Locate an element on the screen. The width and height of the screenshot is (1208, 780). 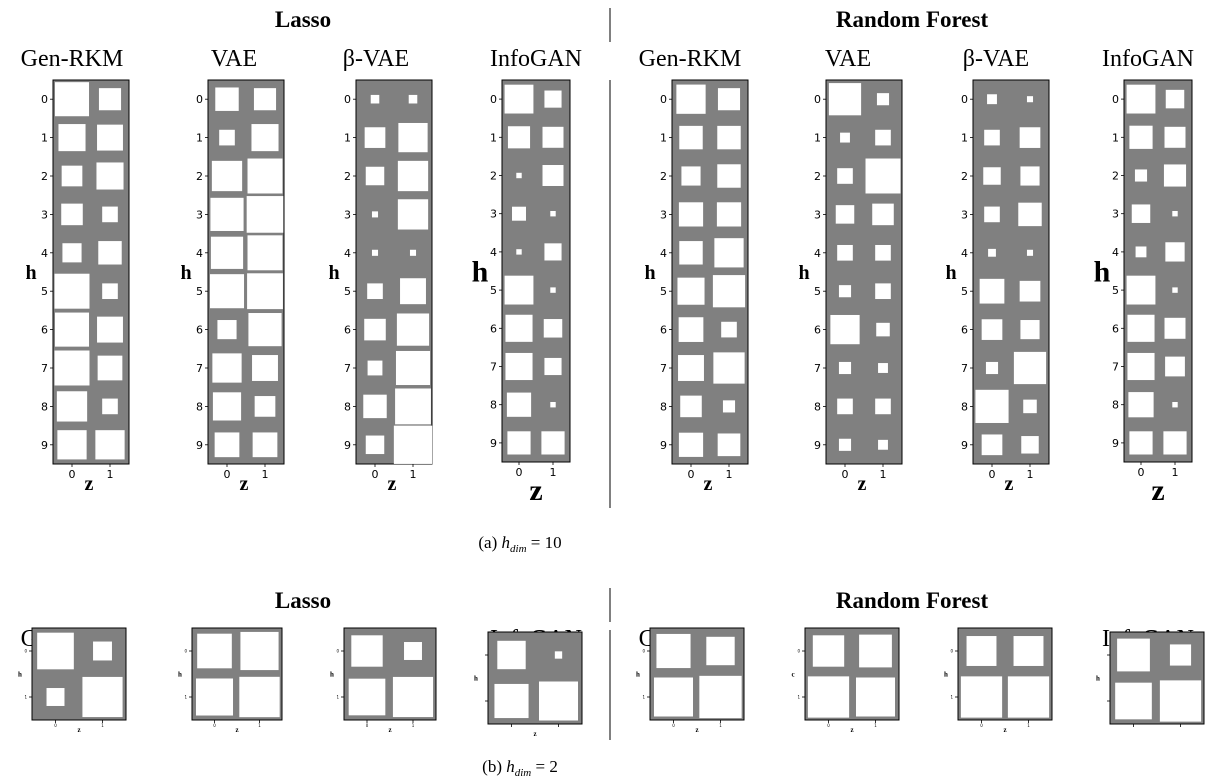
chart-title: InfoGAN is located at coordinates (1148, 59).